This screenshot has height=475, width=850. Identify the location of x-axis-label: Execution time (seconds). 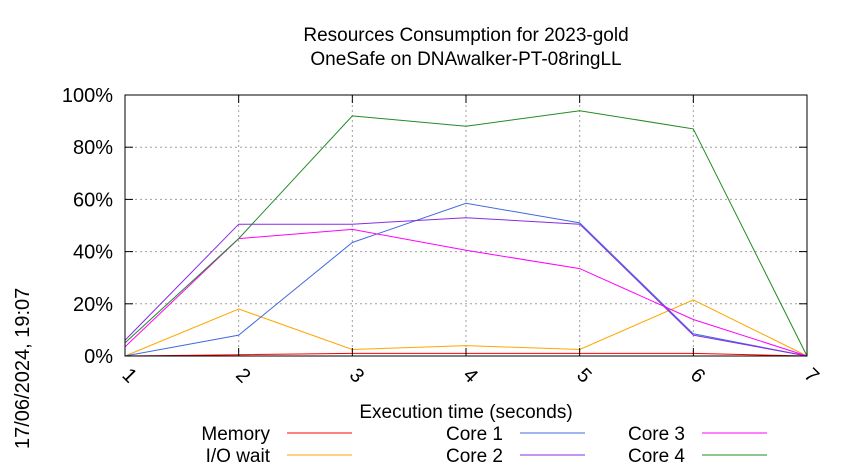
(465, 412).